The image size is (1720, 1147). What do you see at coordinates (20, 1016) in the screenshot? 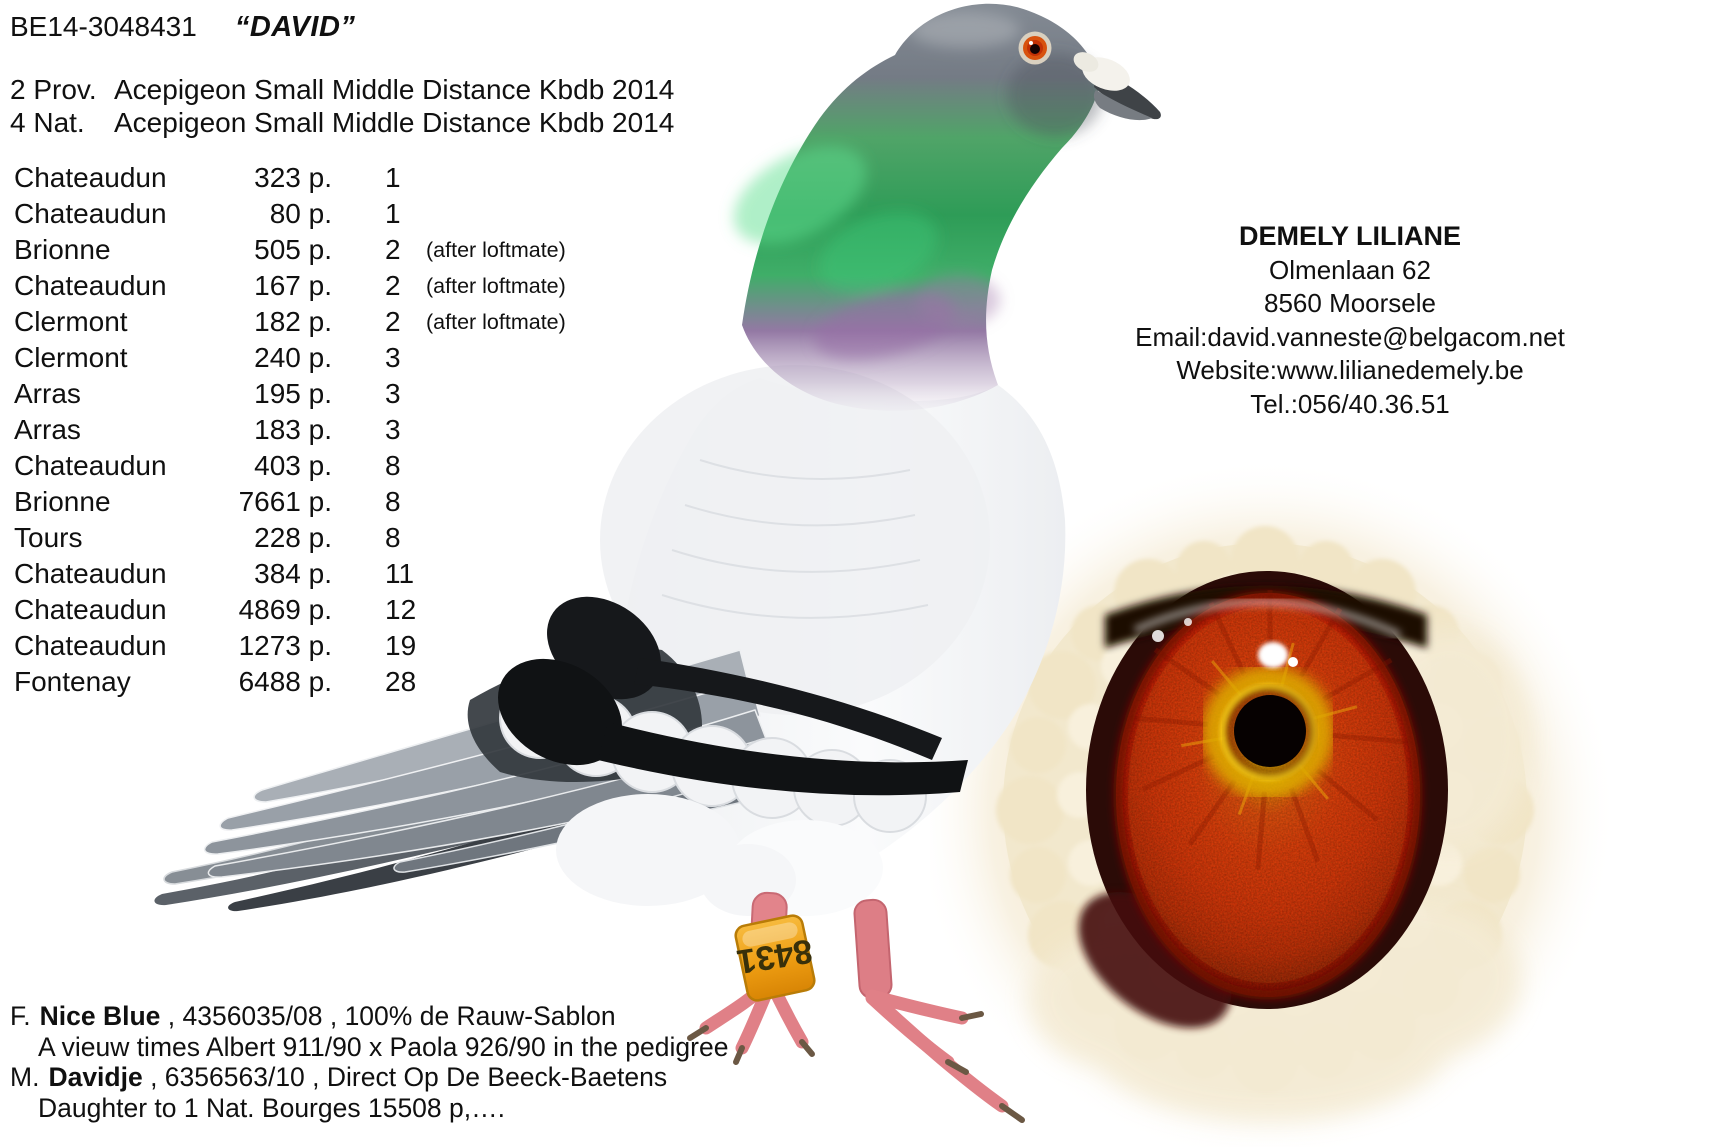
I see `father-prefix: F.` at bounding box center [20, 1016].